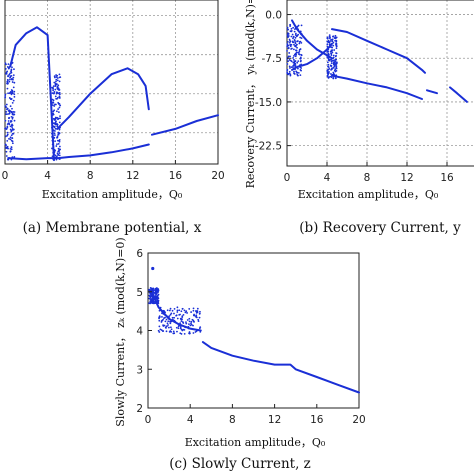  What do you see at coordinates (113, 171) in the screenshot?
I see `panel-a-ticks: 0 4 8 12 16 20` at bounding box center [113, 171].